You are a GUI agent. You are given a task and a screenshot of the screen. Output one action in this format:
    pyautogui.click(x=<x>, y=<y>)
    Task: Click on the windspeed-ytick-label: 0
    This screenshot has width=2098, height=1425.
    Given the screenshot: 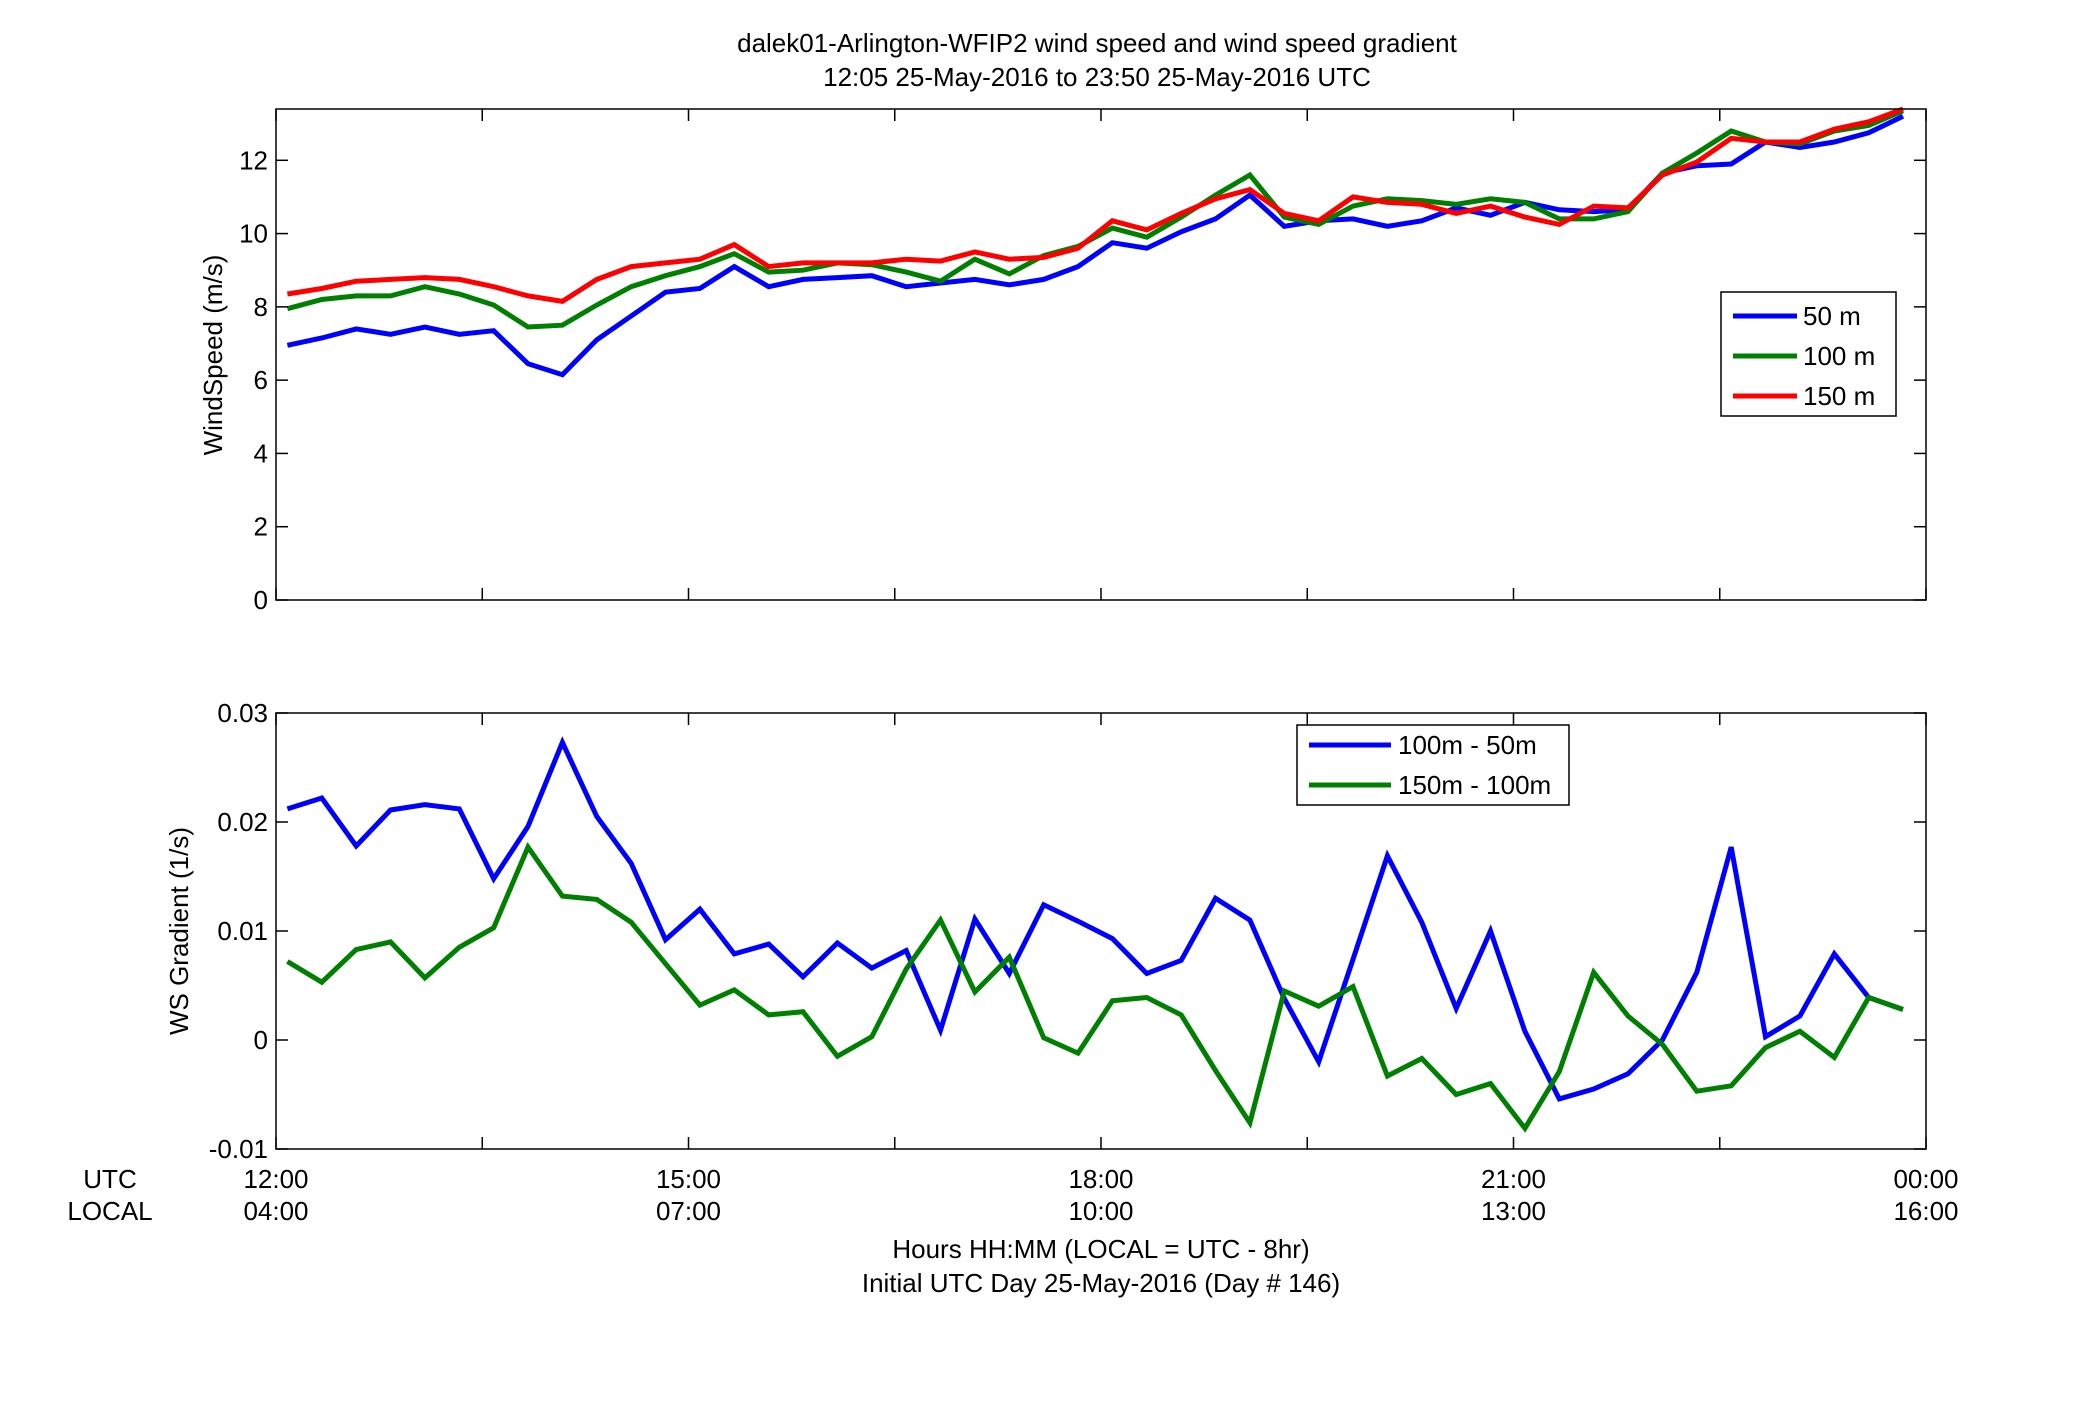 What is the action you would take?
    pyautogui.click(x=261, y=600)
    